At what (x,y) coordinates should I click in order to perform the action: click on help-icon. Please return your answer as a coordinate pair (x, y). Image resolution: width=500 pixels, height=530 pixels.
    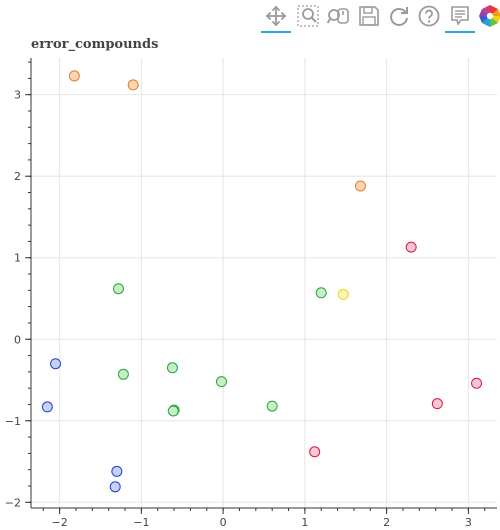
    Looking at the image, I should click on (429, 16).